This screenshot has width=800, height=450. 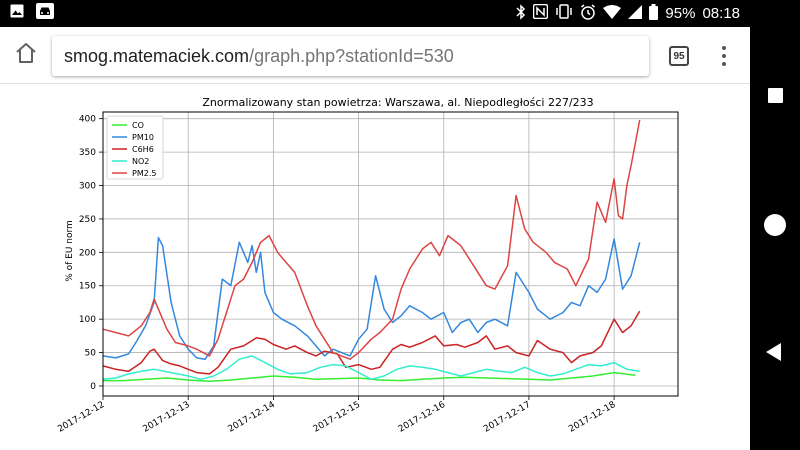 What do you see at coordinates (81, 417) in the screenshot?
I see `x-tick-label: 2017-12-12` at bounding box center [81, 417].